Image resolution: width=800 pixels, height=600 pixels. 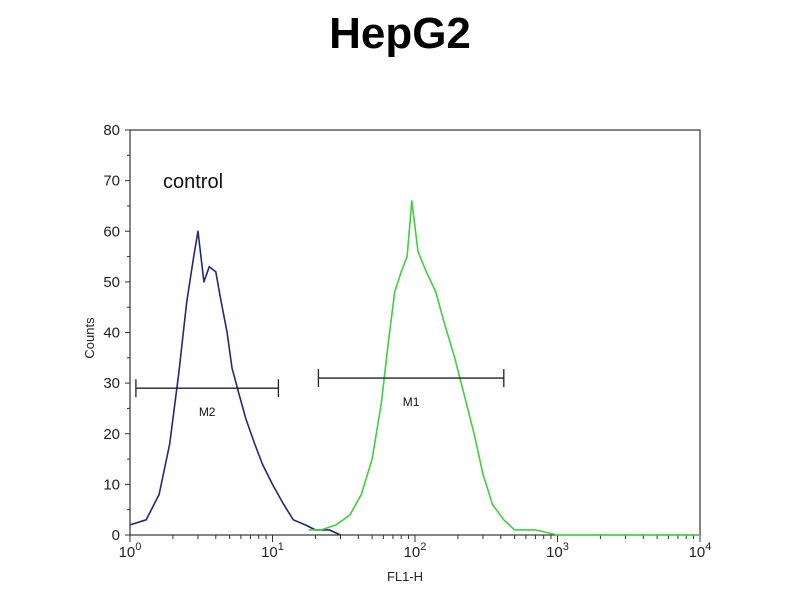 What do you see at coordinates (111, 434) in the screenshot?
I see `y-tick-label: 20` at bounding box center [111, 434].